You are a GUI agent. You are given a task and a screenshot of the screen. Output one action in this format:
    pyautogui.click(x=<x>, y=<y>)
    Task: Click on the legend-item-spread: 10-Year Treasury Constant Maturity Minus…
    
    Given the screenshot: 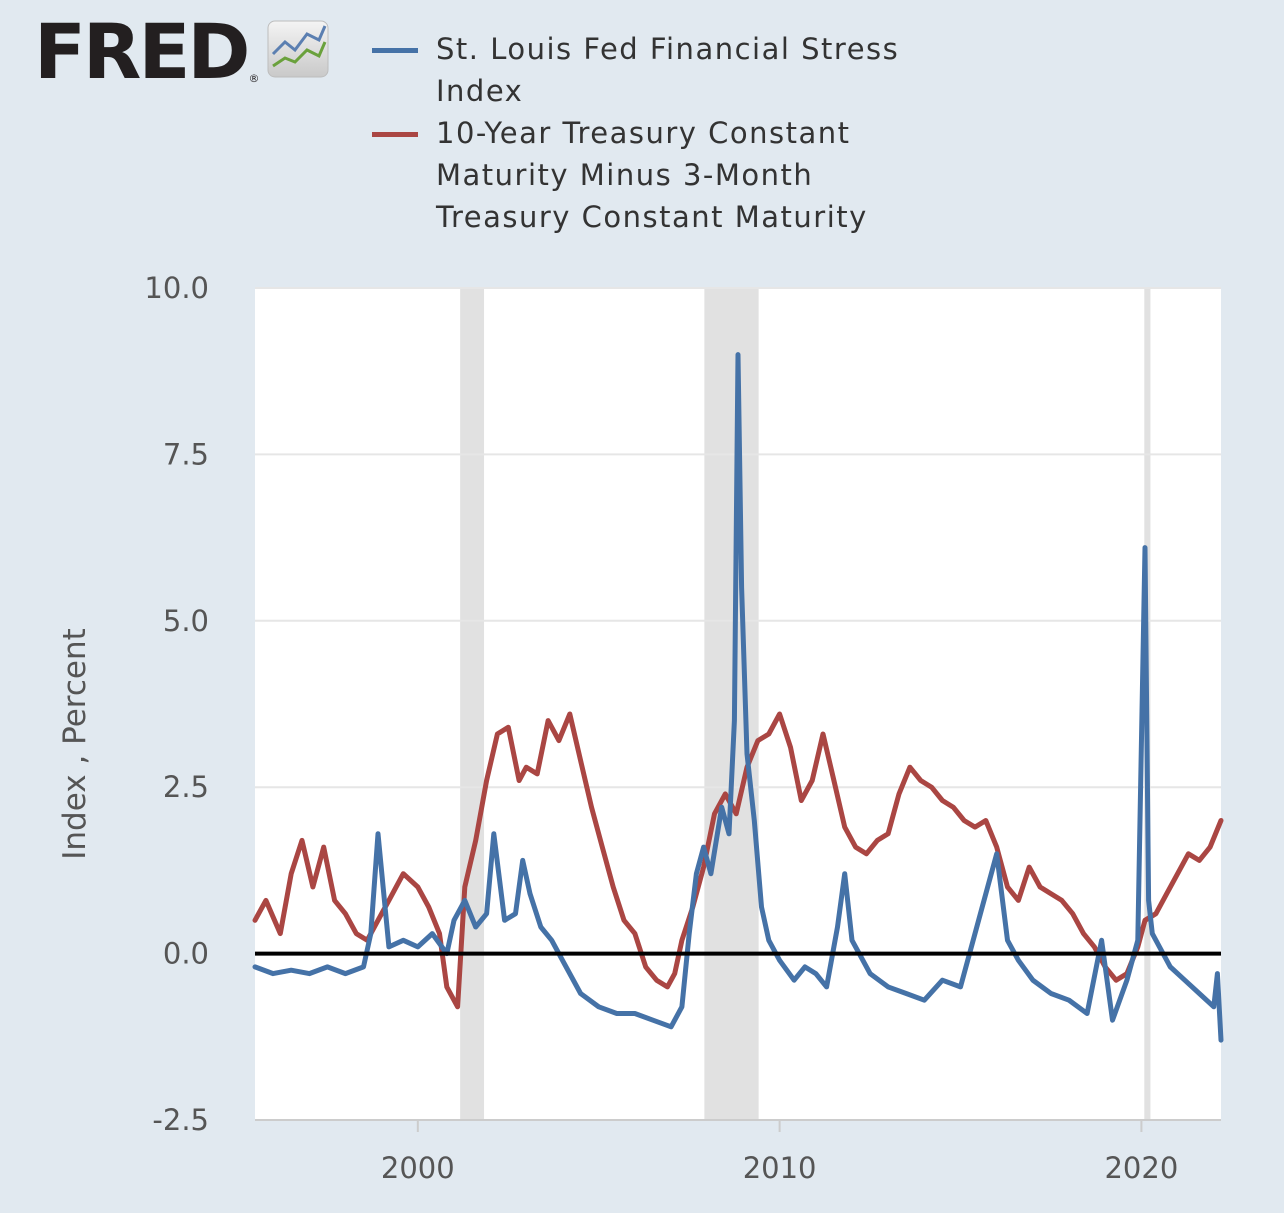 What is the action you would take?
    pyautogui.click(x=672, y=175)
    